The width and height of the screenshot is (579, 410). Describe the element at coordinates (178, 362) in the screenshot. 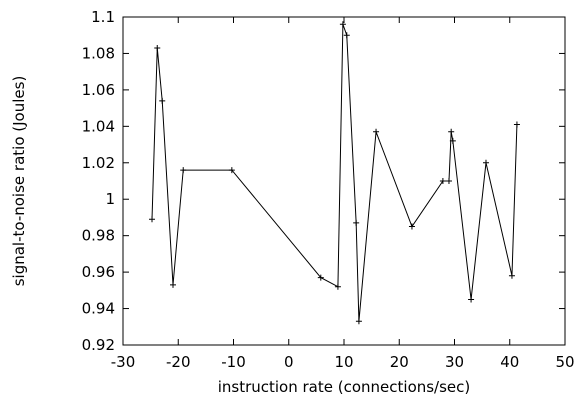

I see `x-tick-label: -20` at that location.